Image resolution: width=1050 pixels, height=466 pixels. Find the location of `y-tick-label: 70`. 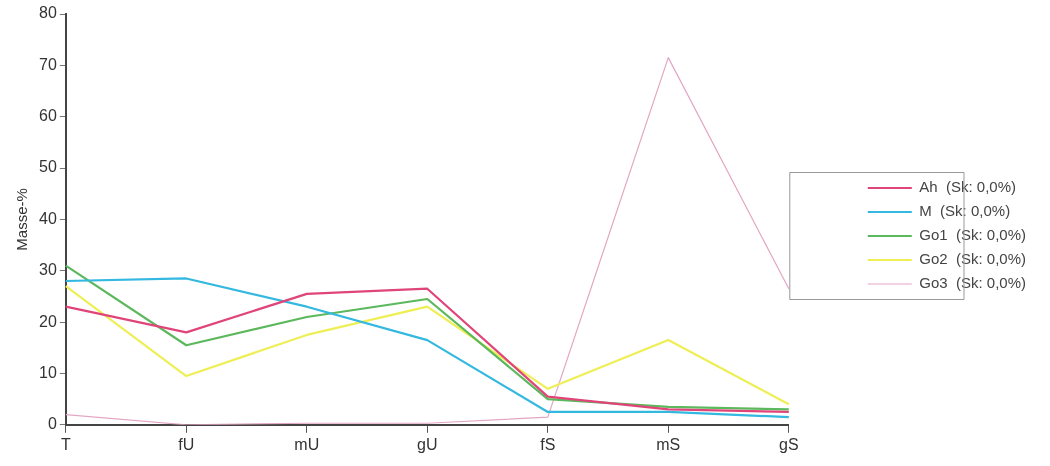

y-tick-label: 70 is located at coordinates (48, 64).